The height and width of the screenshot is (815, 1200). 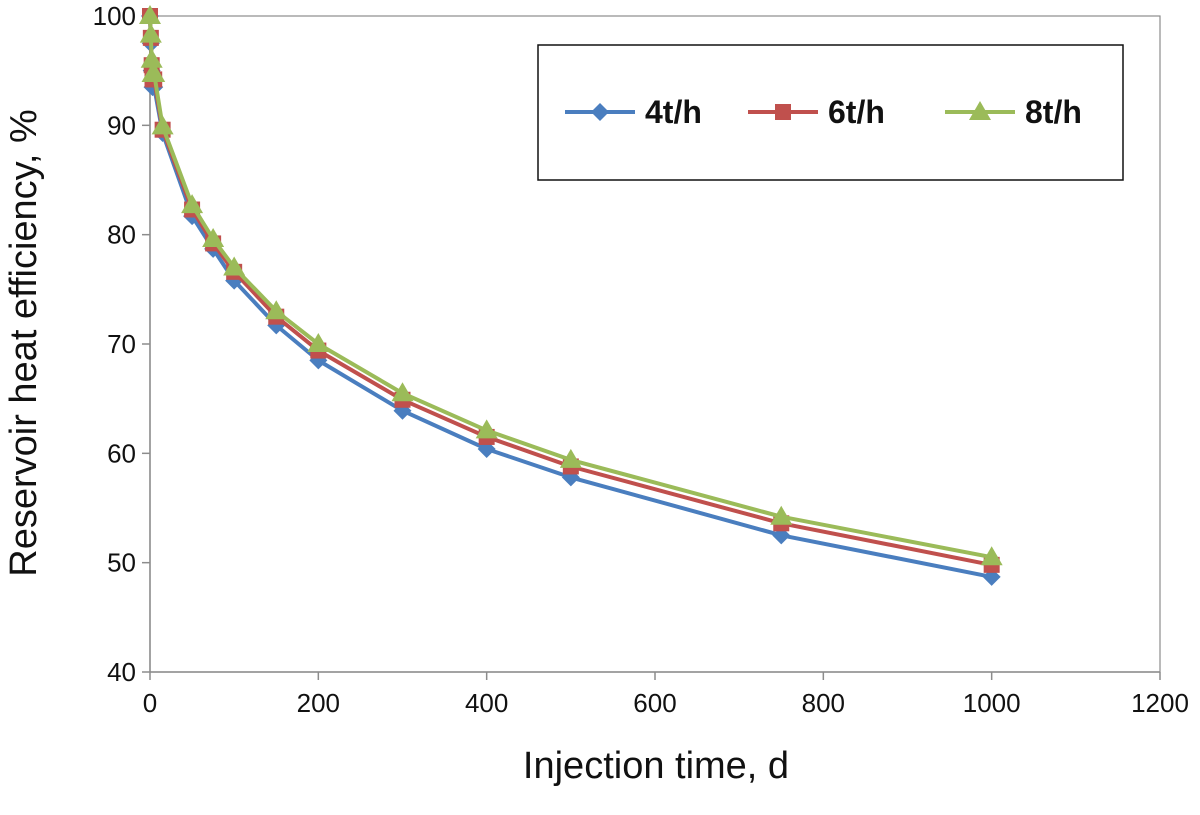 What do you see at coordinates (992, 703) in the screenshot?
I see `x-tick-label: 1000` at bounding box center [992, 703].